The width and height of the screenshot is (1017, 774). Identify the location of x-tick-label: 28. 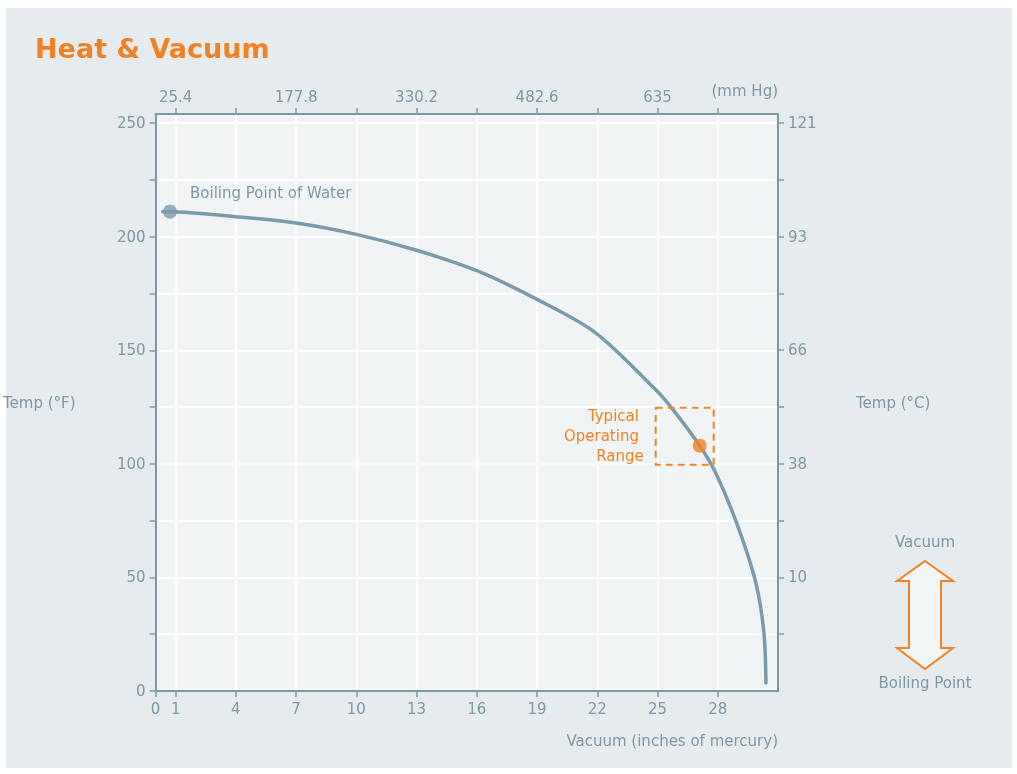
(718, 708).